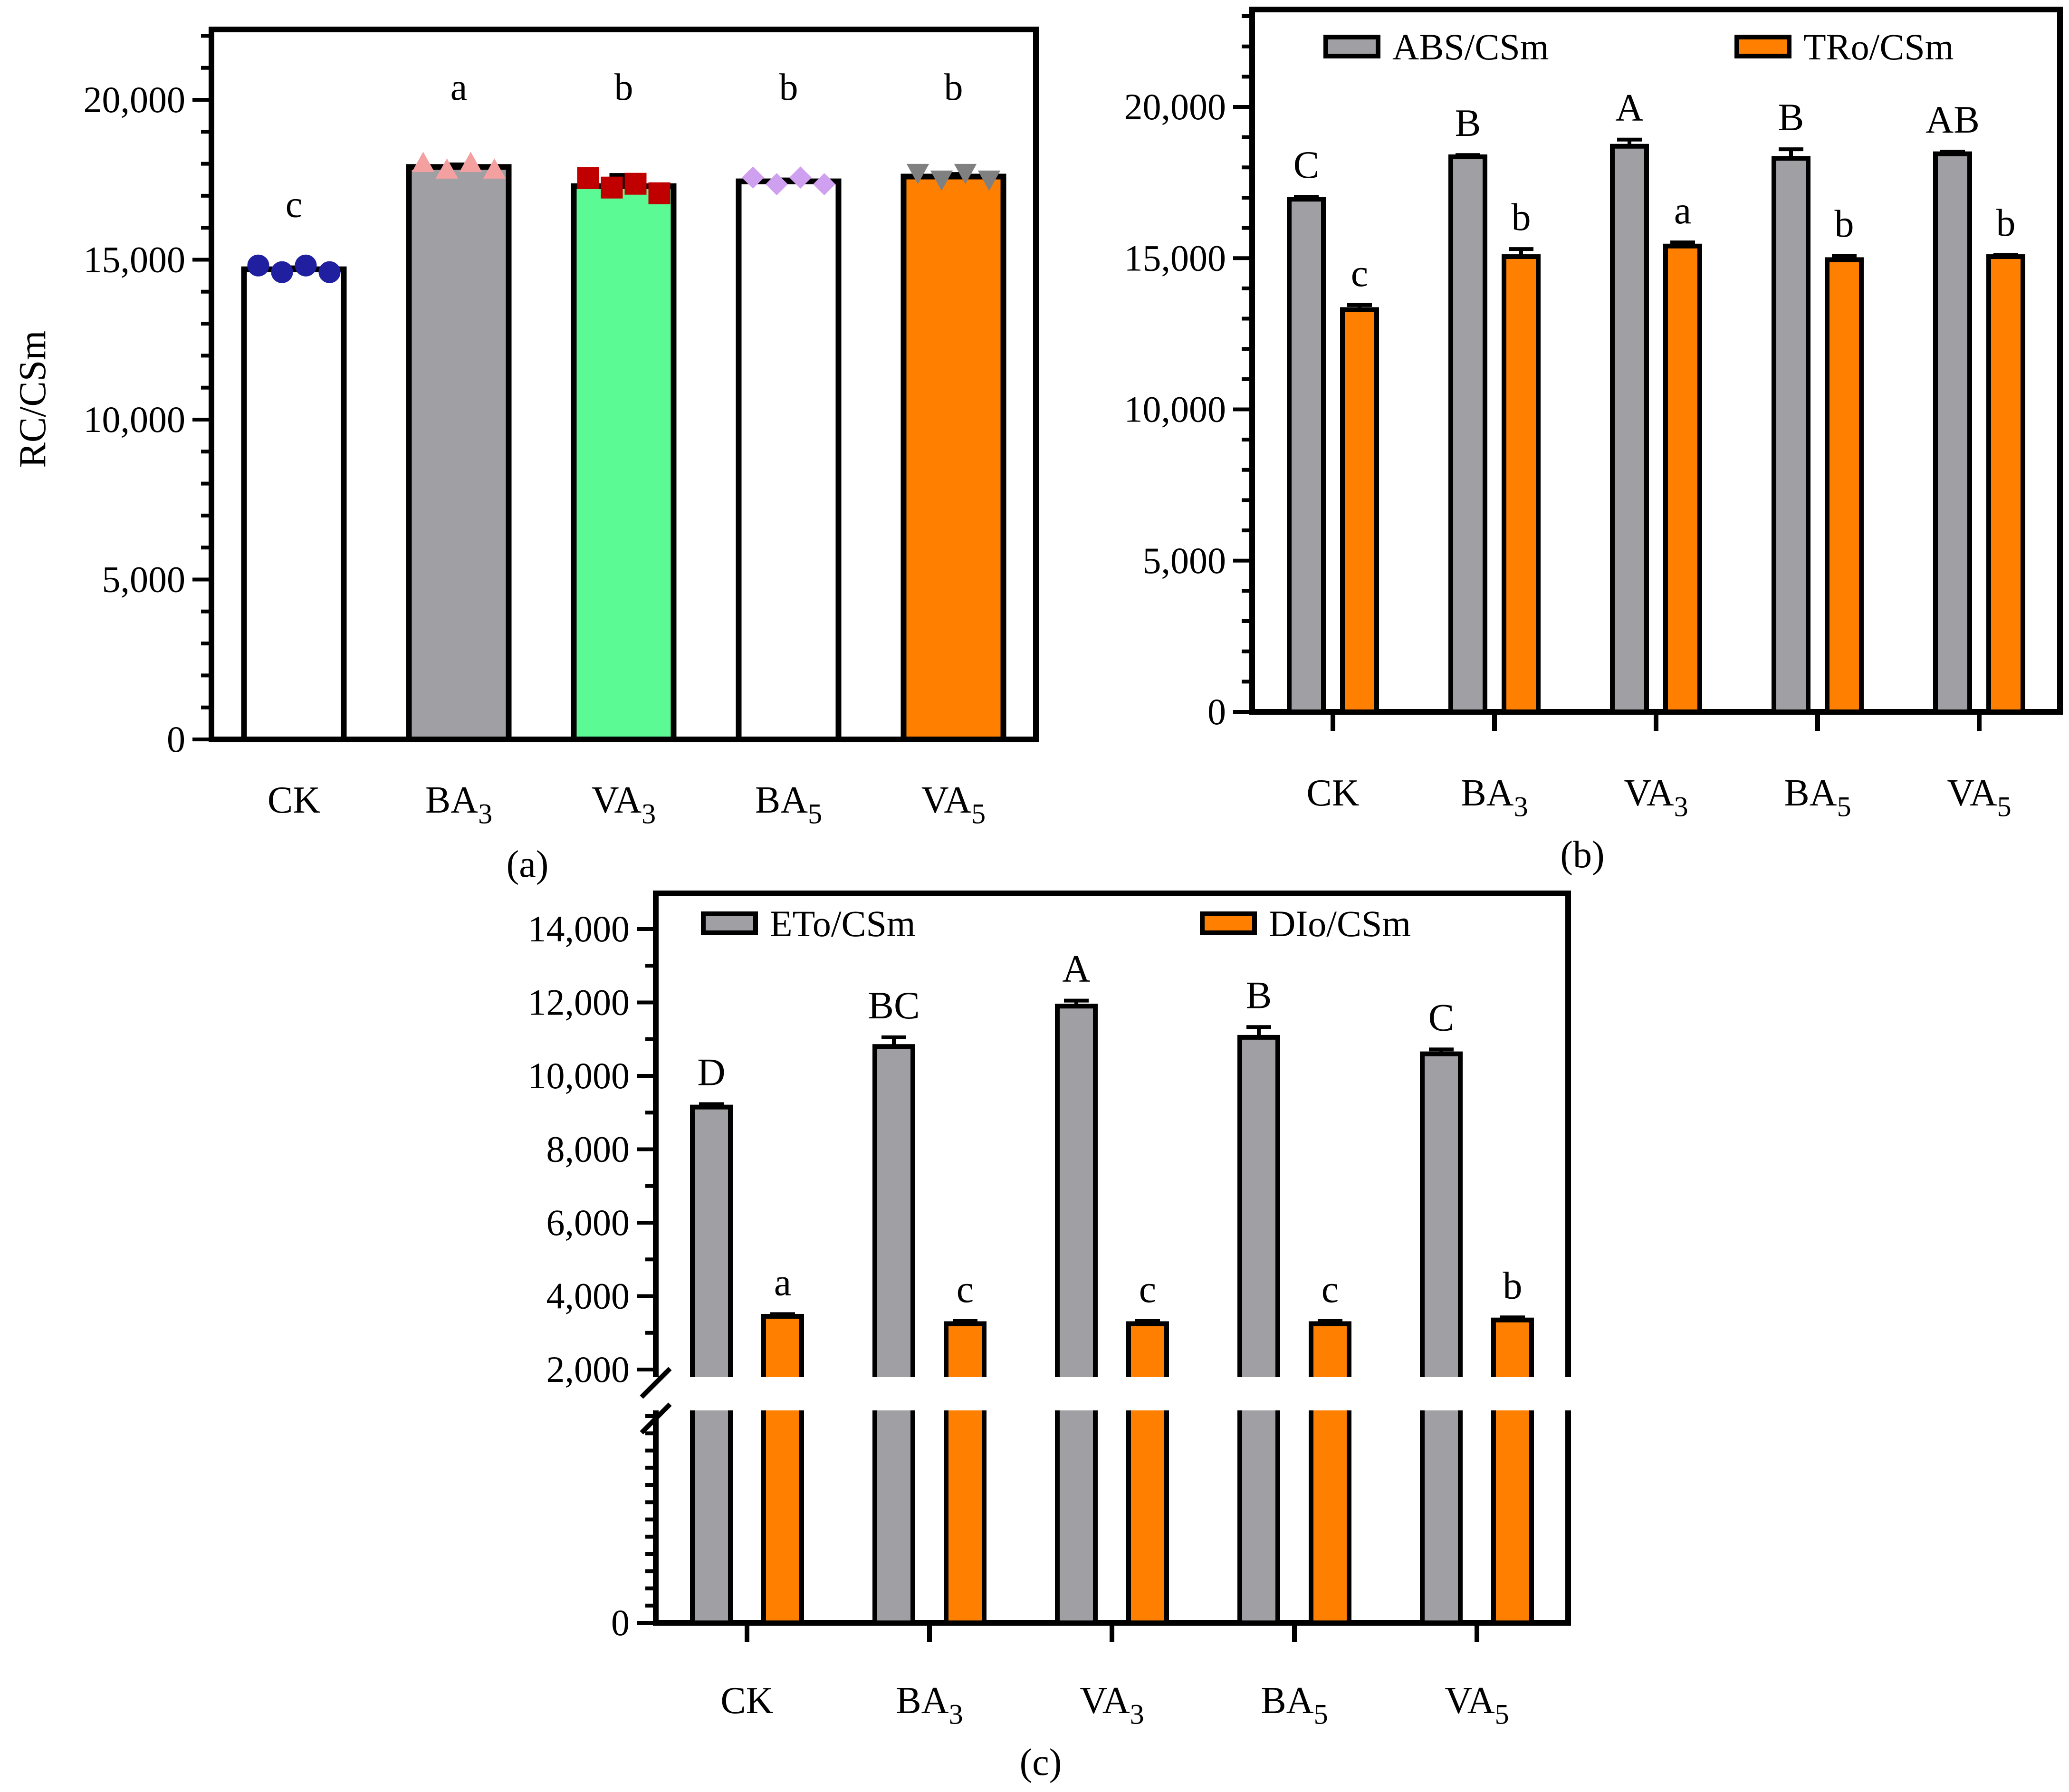  I want to click on y-tick-label: 12,000, so click(579, 1002).